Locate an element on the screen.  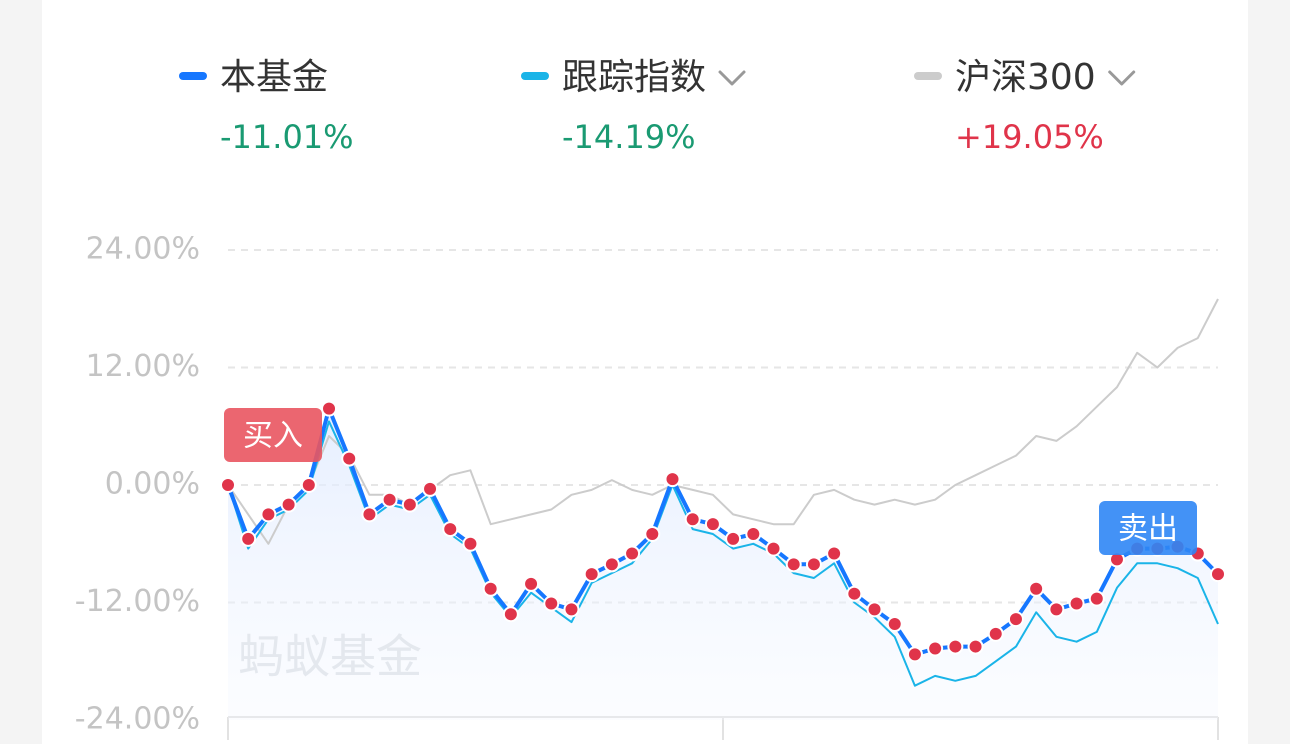
legend-return: -11.01% is located at coordinates (287, 137).